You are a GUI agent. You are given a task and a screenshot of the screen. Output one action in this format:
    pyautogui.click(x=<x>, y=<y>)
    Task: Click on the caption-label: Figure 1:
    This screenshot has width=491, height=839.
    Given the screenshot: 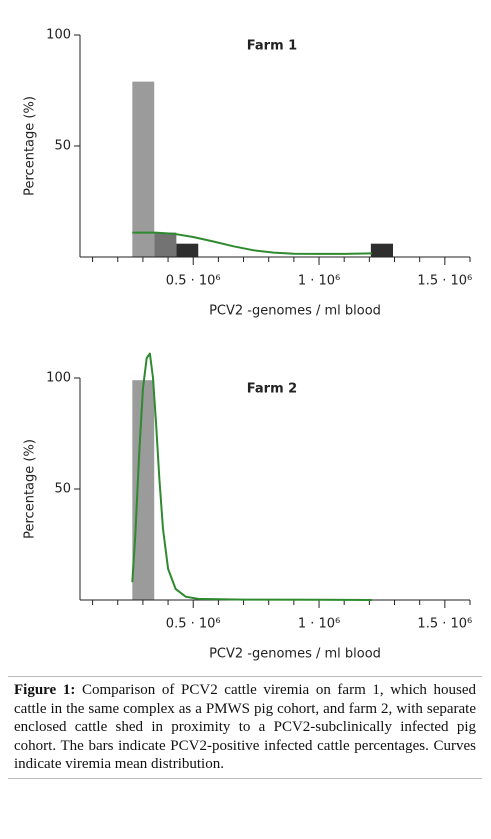 What is the action you would take?
    pyautogui.click(x=45, y=690)
    